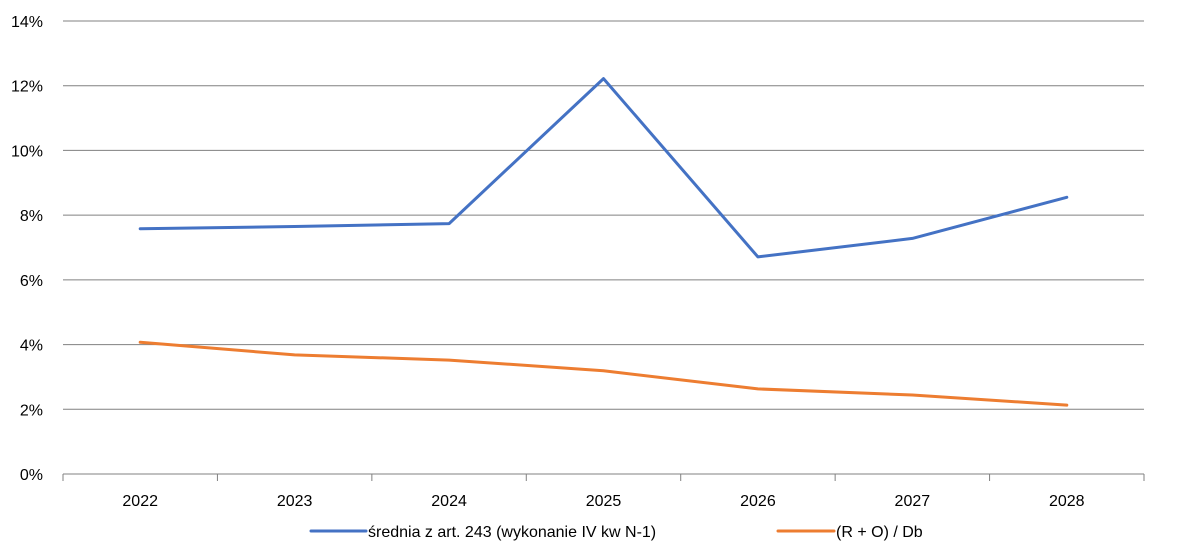 This screenshot has height=542, width=1184. What do you see at coordinates (913, 501) in the screenshot?
I see `x-tick-label-2027: 2027` at bounding box center [913, 501].